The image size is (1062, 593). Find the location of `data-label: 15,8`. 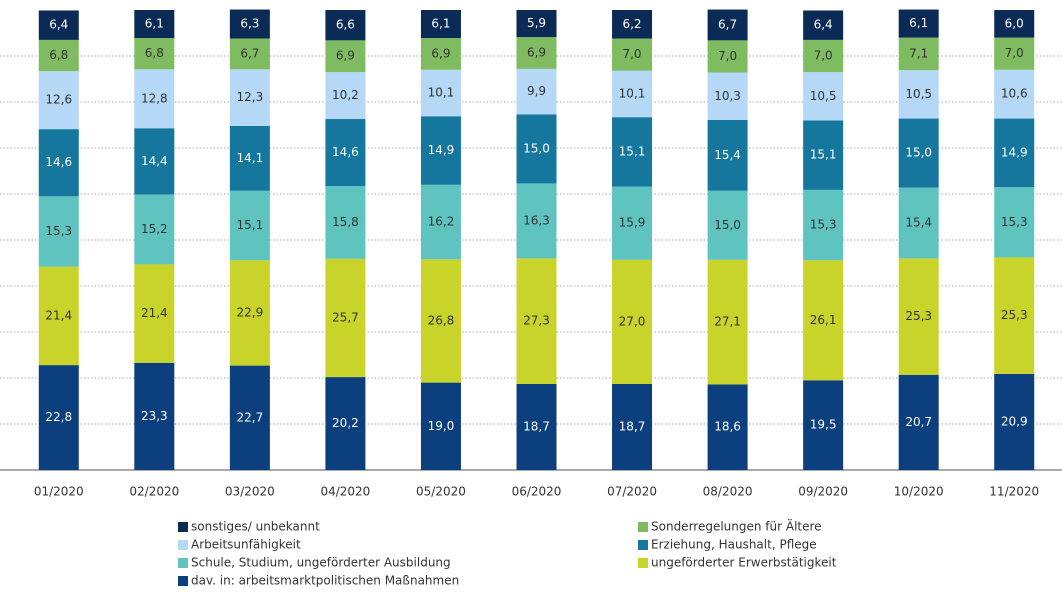

data-label: 15,8 is located at coordinates (345, 222).